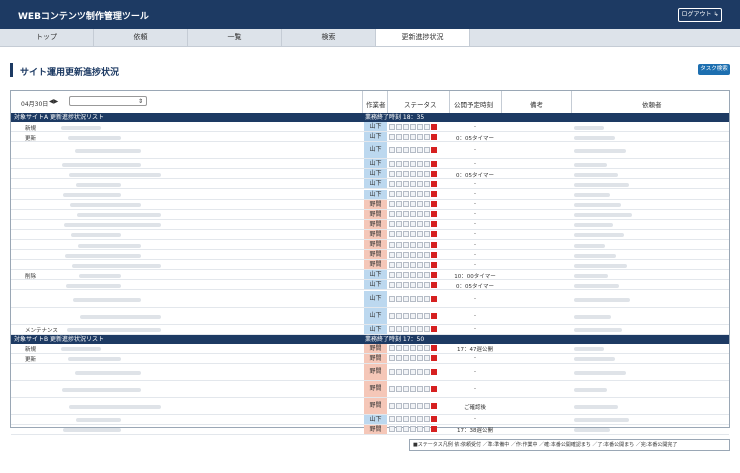 This screenshot has height=473, width=740. What do you see at coordinates (370, 137) in the screenshot?
I see `table-row: 更新 山下 0：05タイマー` at bounding box center [370, 137].